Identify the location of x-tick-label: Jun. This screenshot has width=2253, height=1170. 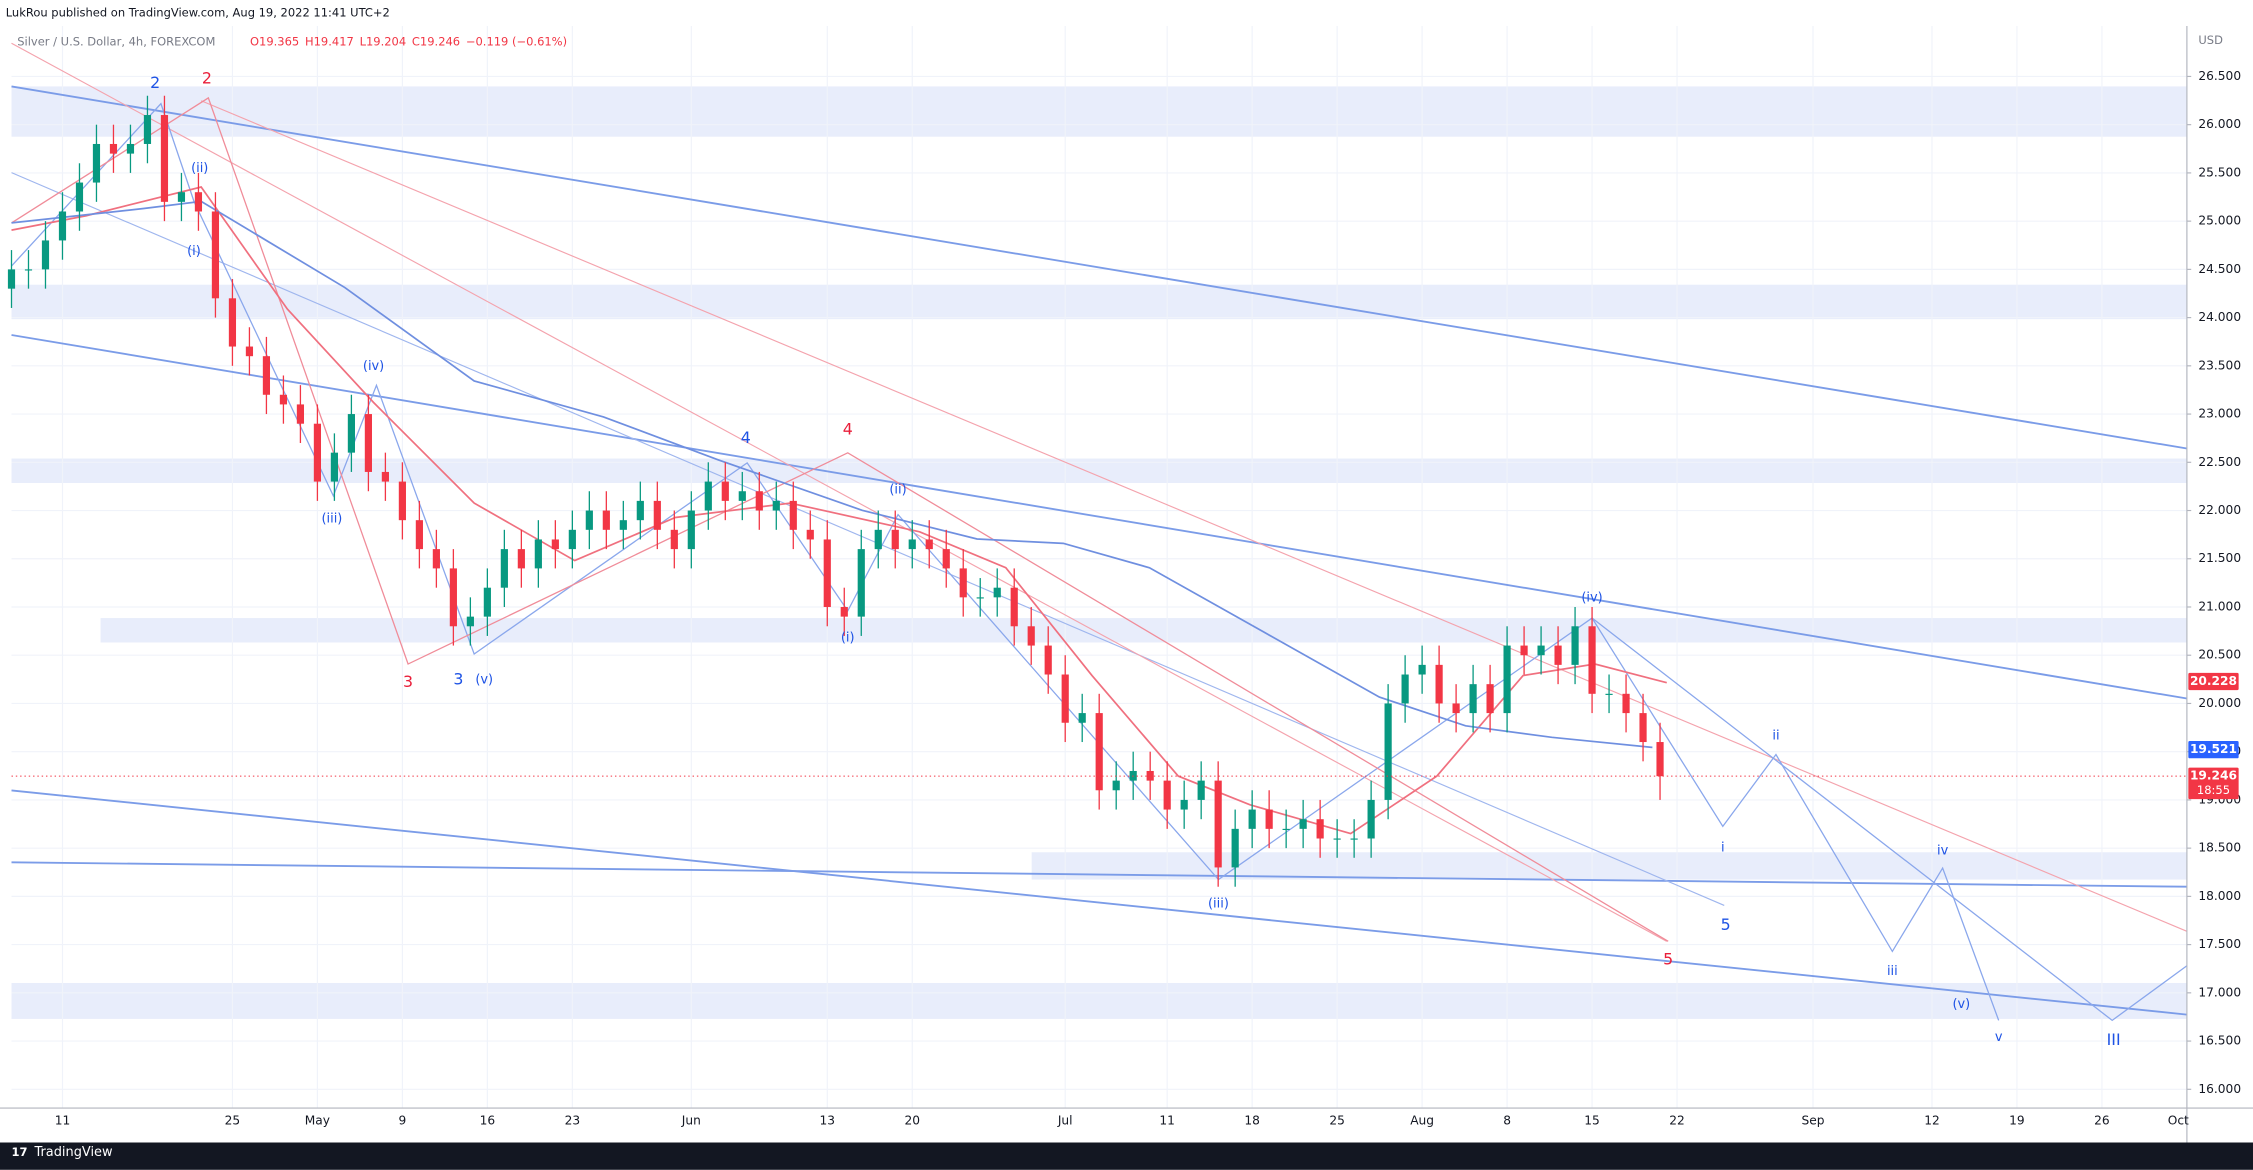
(691, 1120).